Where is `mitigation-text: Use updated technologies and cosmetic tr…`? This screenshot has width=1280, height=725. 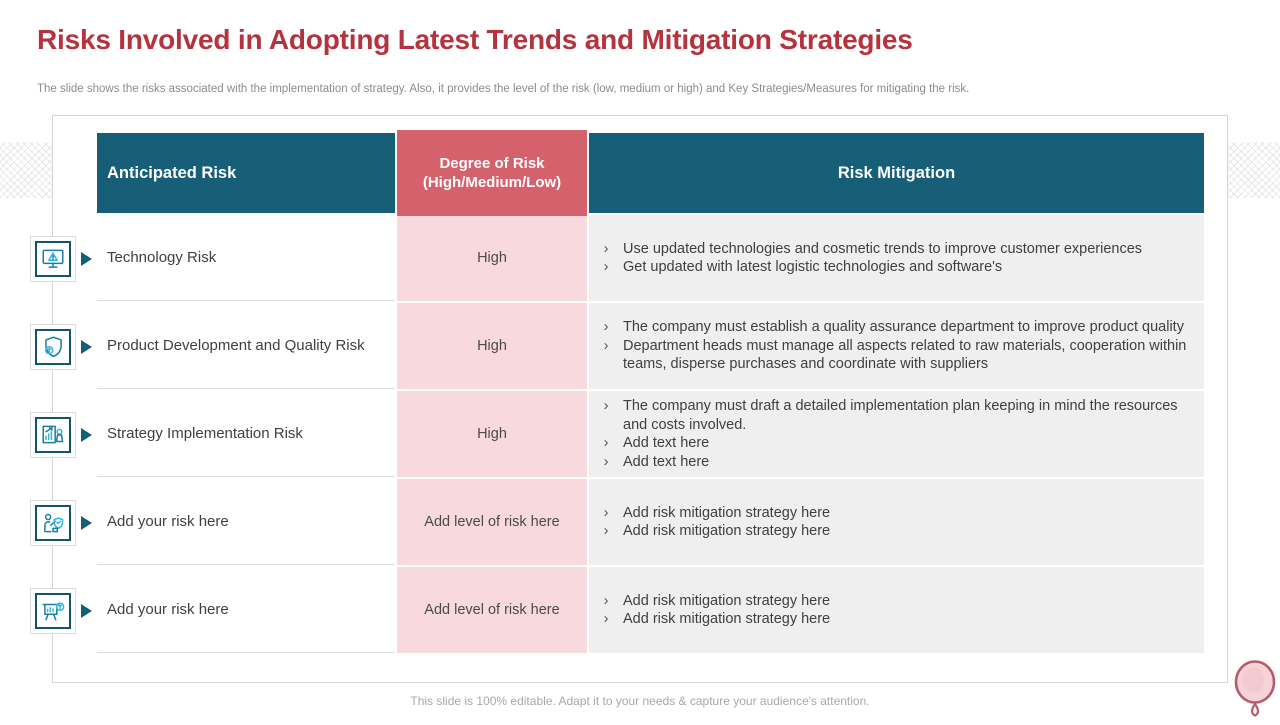
mitigation-text: Use updated technologies and cosmetic tr… is located at coordinates (883, 248).